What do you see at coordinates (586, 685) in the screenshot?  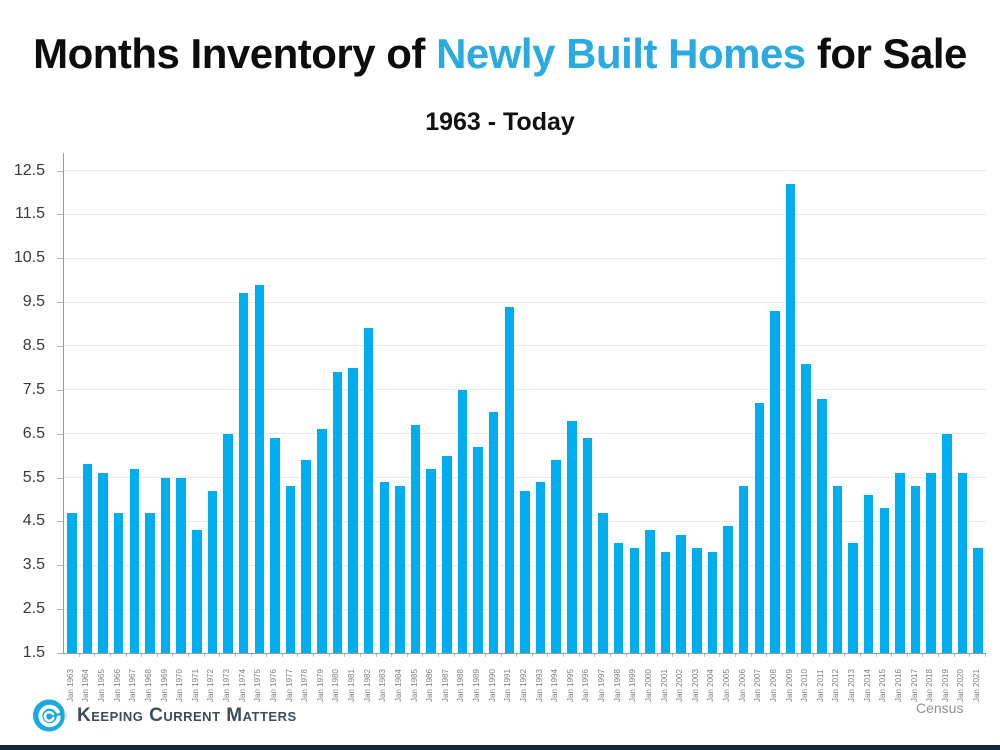 I see `x-tick-label: Jan 1996` at bounding box center [586, 685].